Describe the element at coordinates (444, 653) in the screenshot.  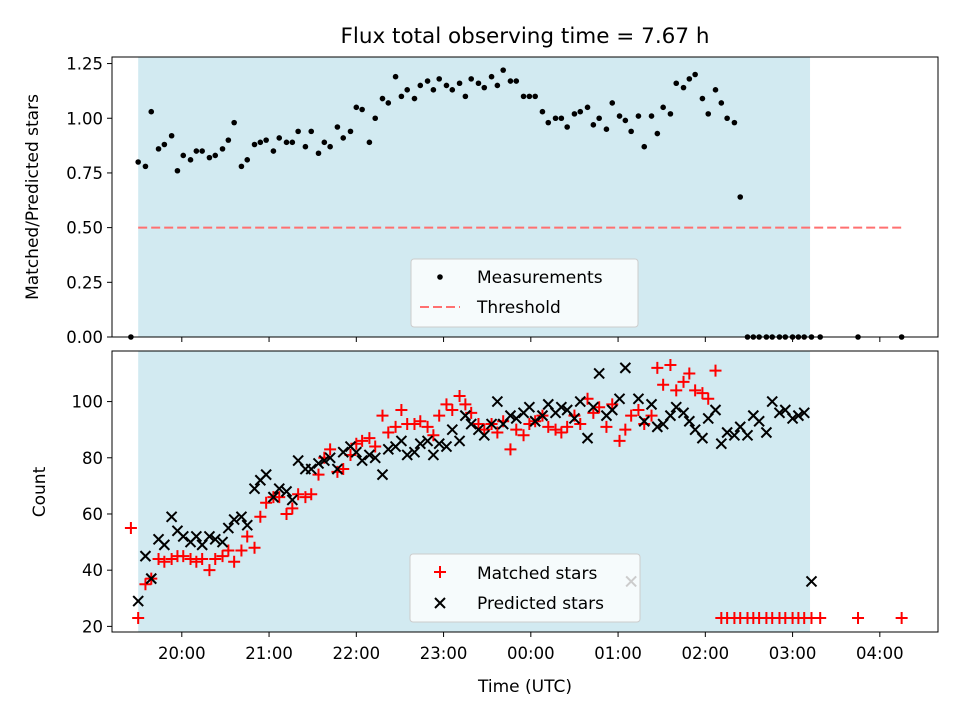
I see `x-tick-label: 23:00` at that location.